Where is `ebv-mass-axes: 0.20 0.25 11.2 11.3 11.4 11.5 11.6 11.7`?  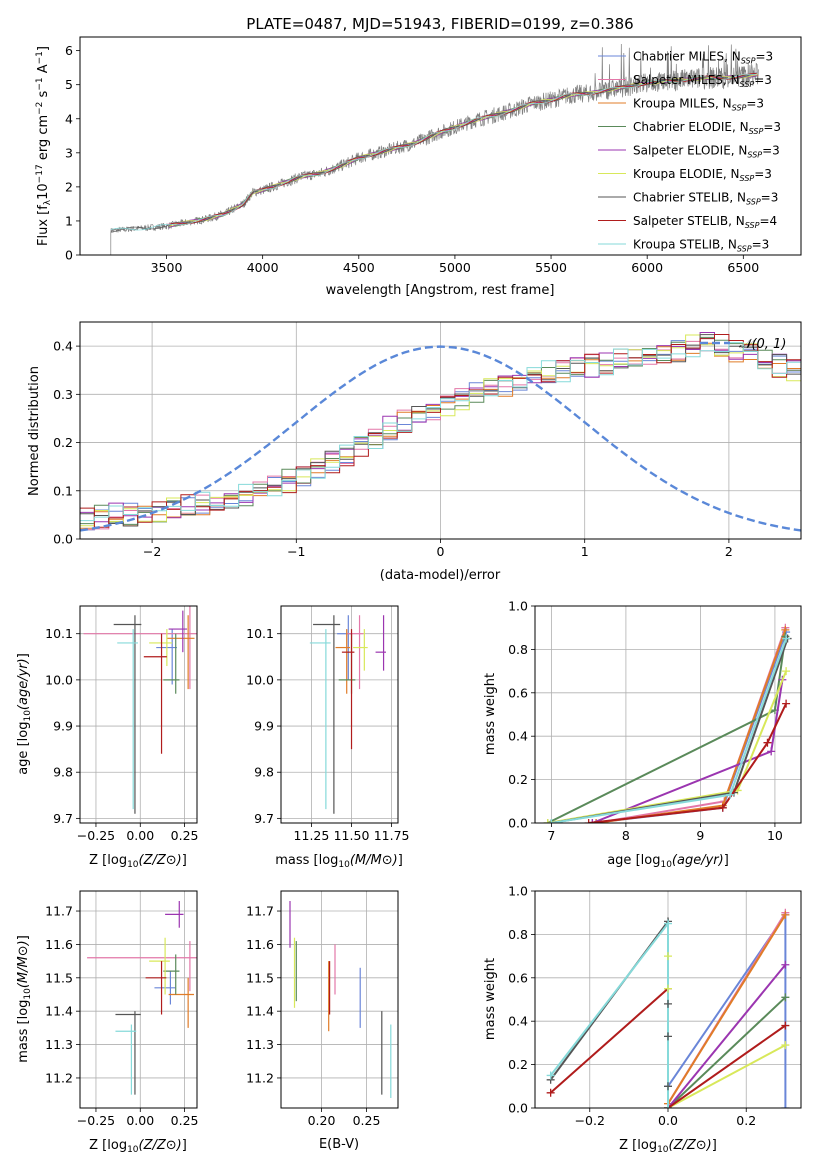
ebv-mass-axes: 0.20 0.25 11.2 11.3 11.4 11.5 11.6 11.7 is located at coordinates (322, 1009).